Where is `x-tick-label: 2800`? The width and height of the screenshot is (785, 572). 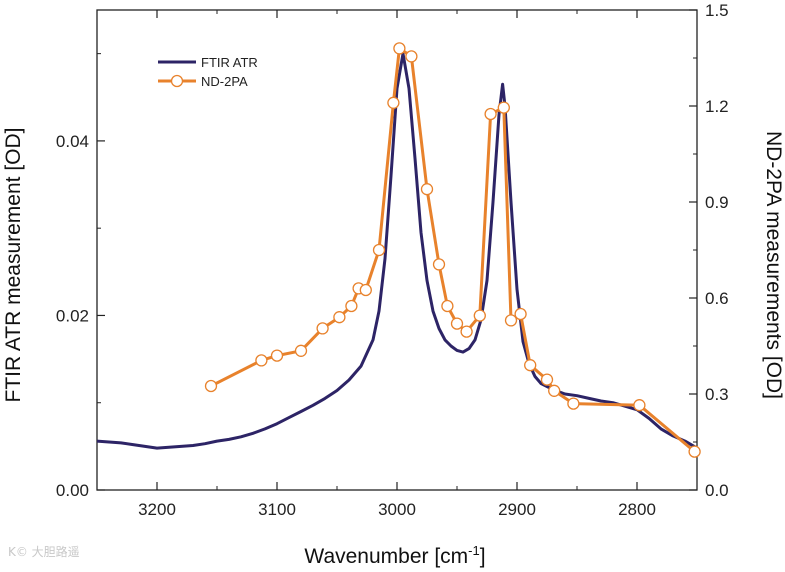
x-tick-label: 2800 is located at coordinates (637, 509).